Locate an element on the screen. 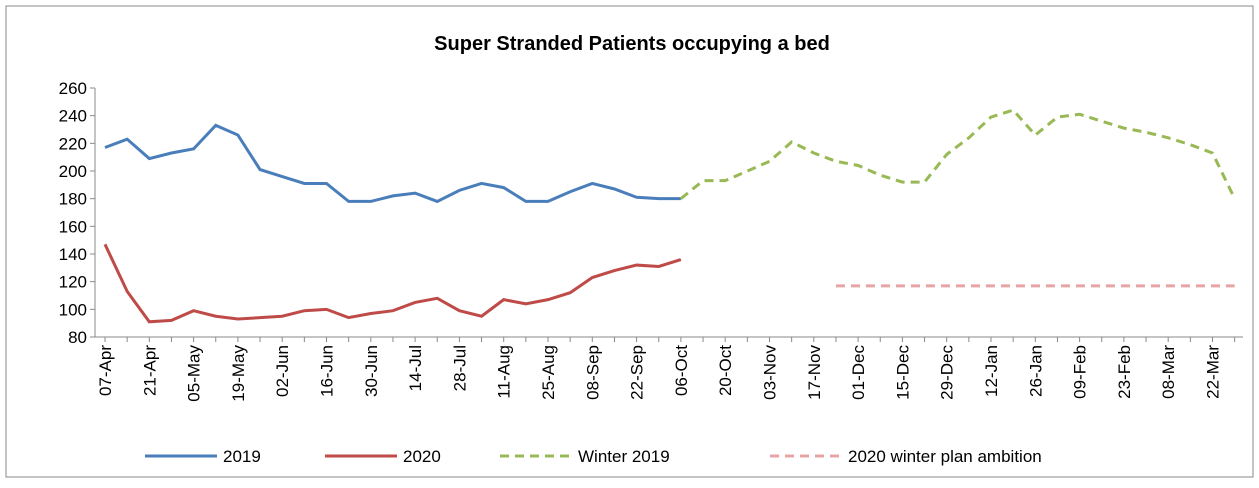 This screenshot has height=488, width=1259. x-tick-label: 06-Oct is located at coordinates (681, 370).